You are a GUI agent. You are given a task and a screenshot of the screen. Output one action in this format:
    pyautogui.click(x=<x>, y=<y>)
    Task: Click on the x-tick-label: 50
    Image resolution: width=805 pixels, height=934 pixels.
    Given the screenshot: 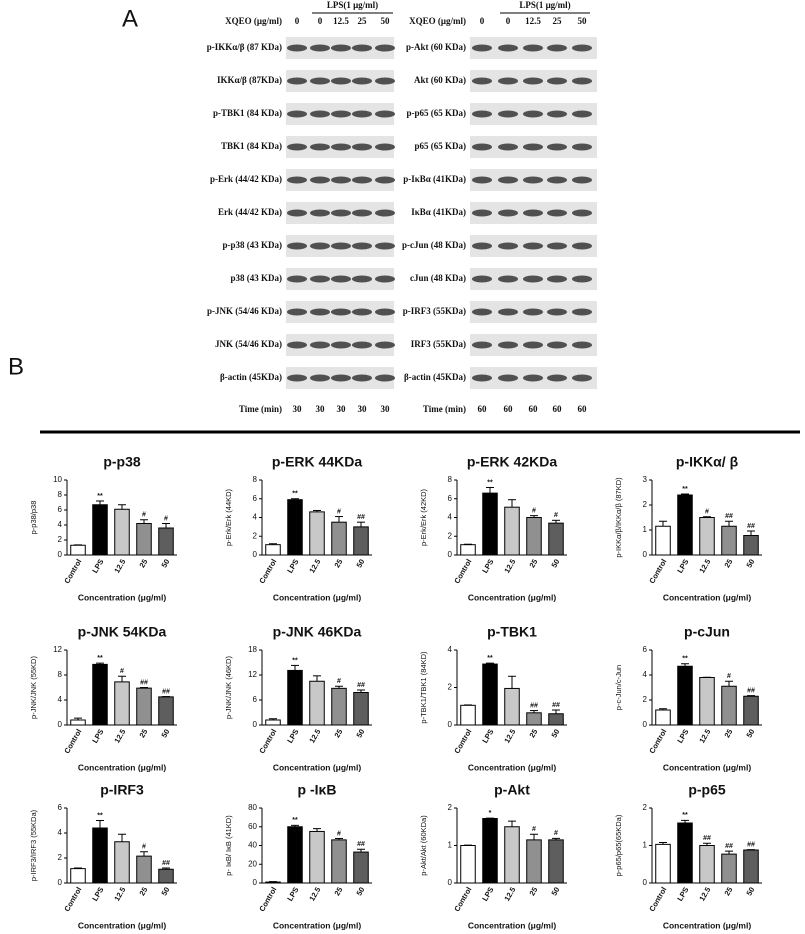 What is the action you would take?
    pyautogui.click(x=750, y=733)
    